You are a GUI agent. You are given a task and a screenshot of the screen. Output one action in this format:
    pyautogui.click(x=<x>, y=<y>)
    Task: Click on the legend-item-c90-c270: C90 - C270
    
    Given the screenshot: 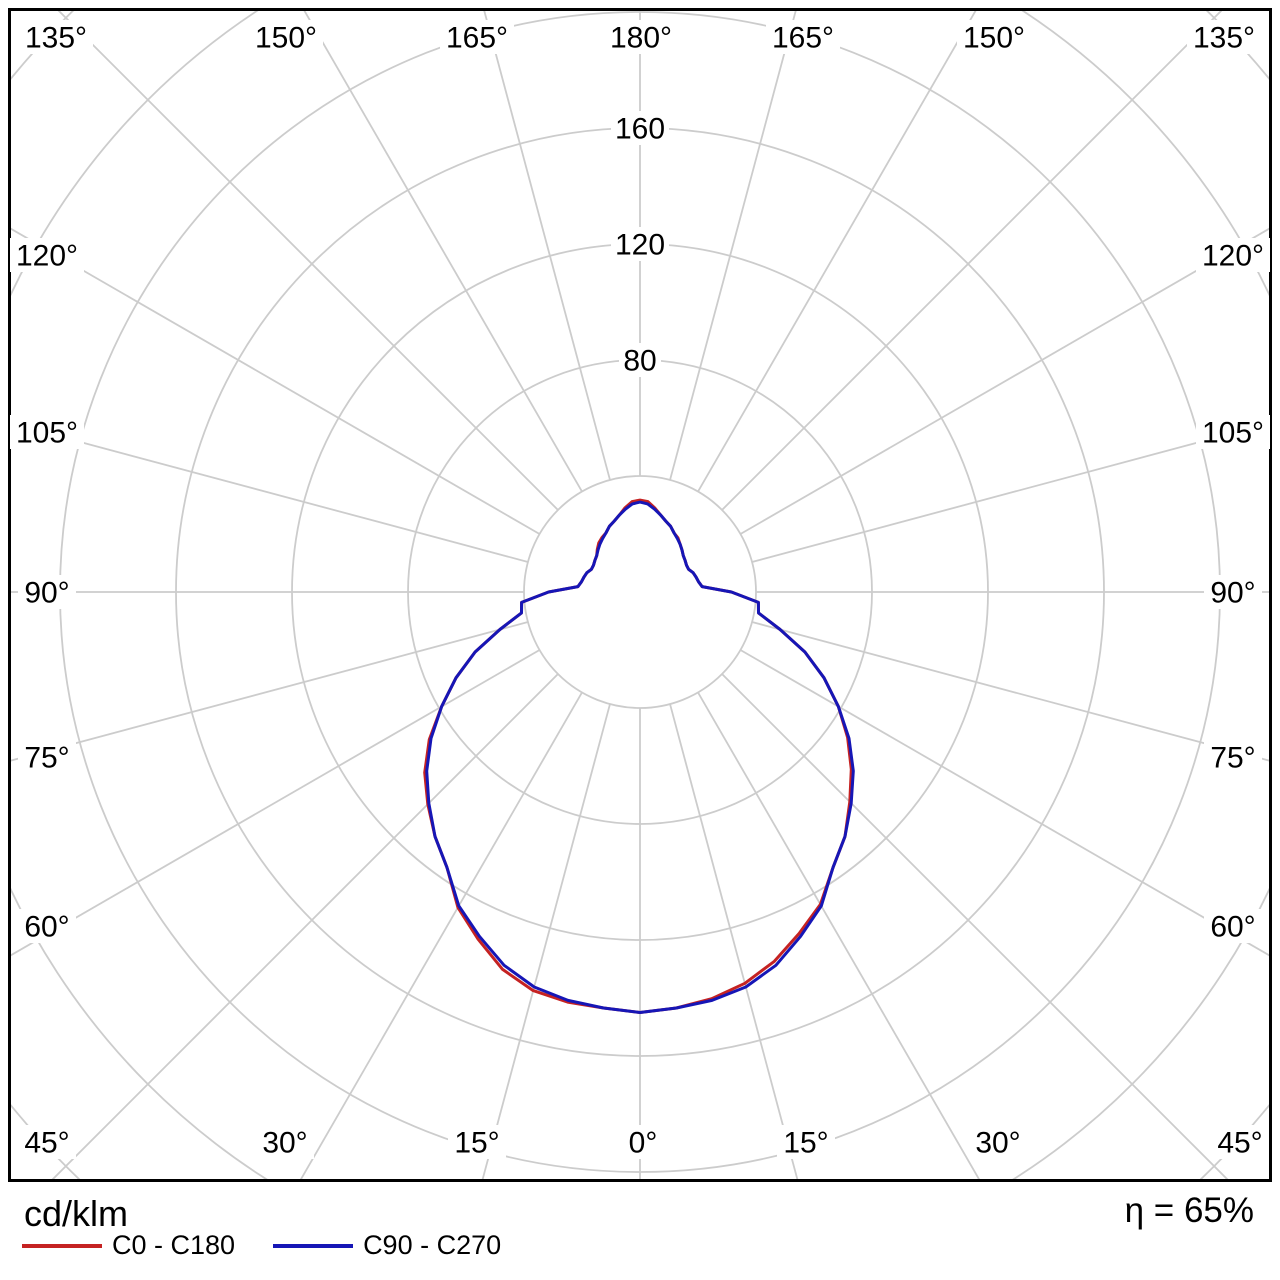 What is the action you would take?
    pyautogui.click(x=387, y=1245)
    